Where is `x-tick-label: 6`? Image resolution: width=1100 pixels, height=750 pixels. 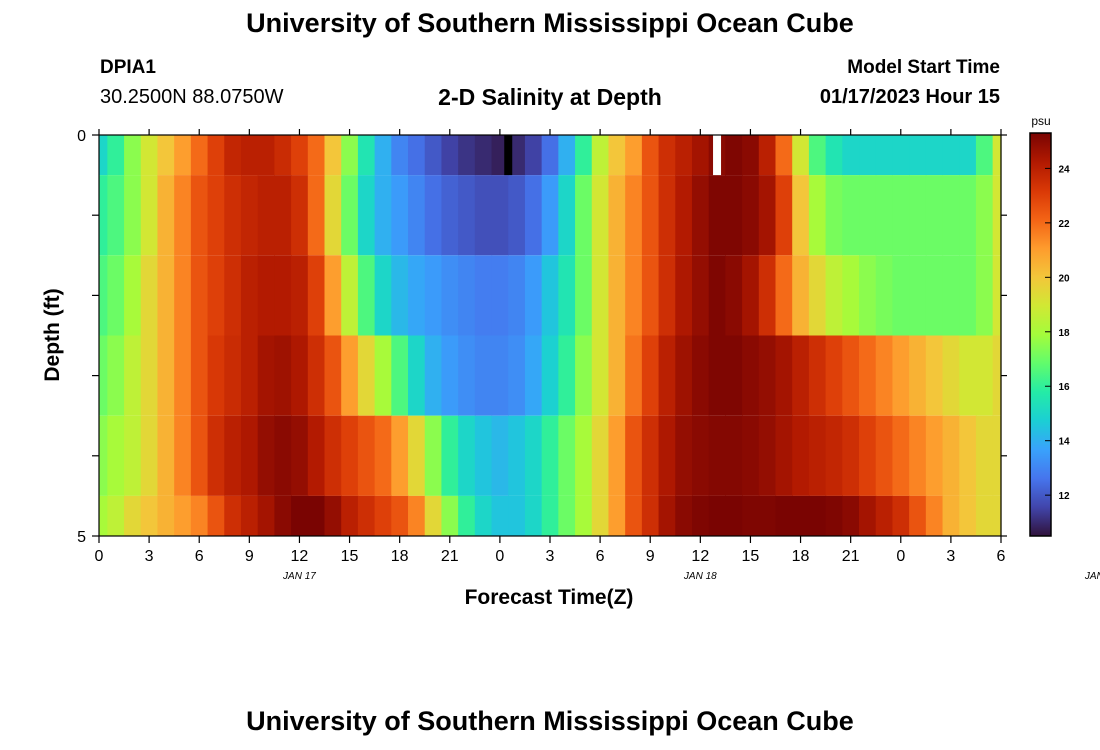
x-tick-label: 6 is located at coordinates (1001, 556).